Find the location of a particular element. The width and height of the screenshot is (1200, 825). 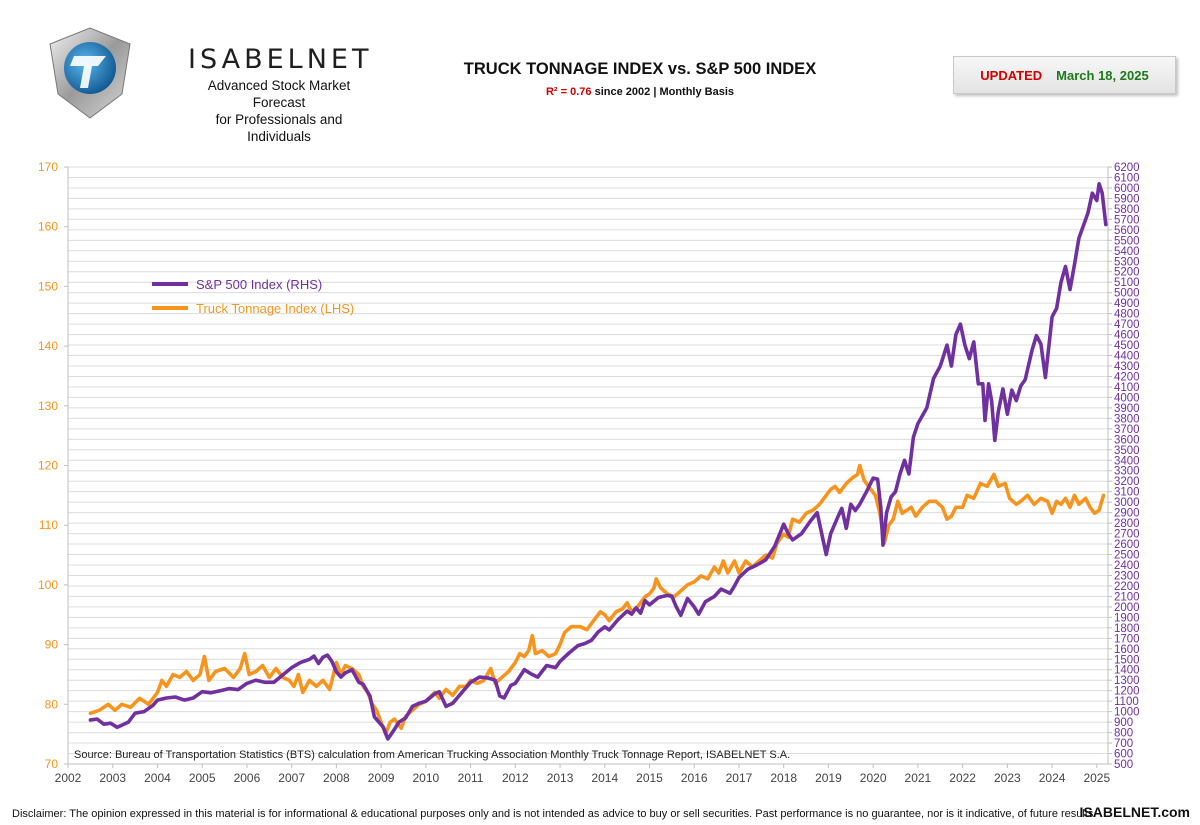

x-axis-tick-label: 2010 is located at coordinates (425, 778).